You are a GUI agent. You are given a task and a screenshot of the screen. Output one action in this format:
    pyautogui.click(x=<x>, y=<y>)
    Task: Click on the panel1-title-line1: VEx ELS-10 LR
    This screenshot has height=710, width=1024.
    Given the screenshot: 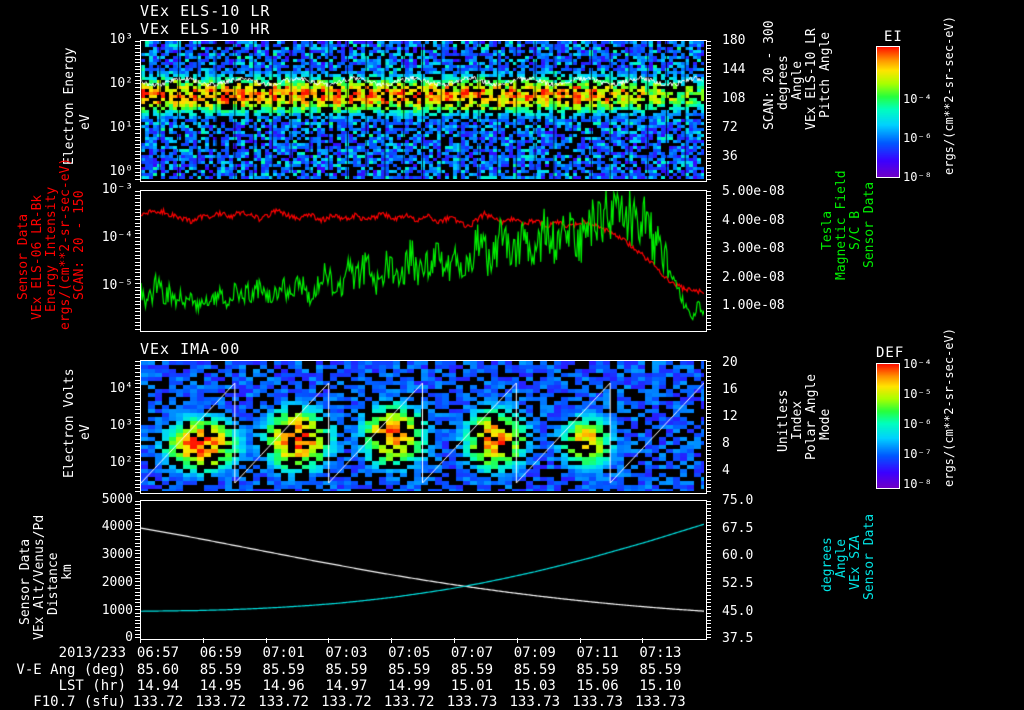 What is the action you would take?
    pyautogui.click(x=205, y=11)
    